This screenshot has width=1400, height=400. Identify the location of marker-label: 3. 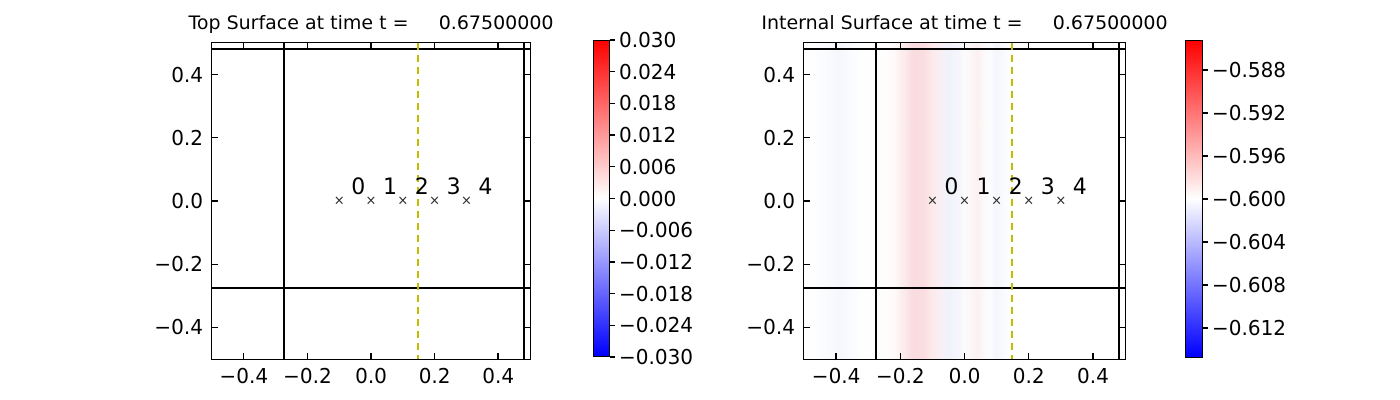
(1047, 187).